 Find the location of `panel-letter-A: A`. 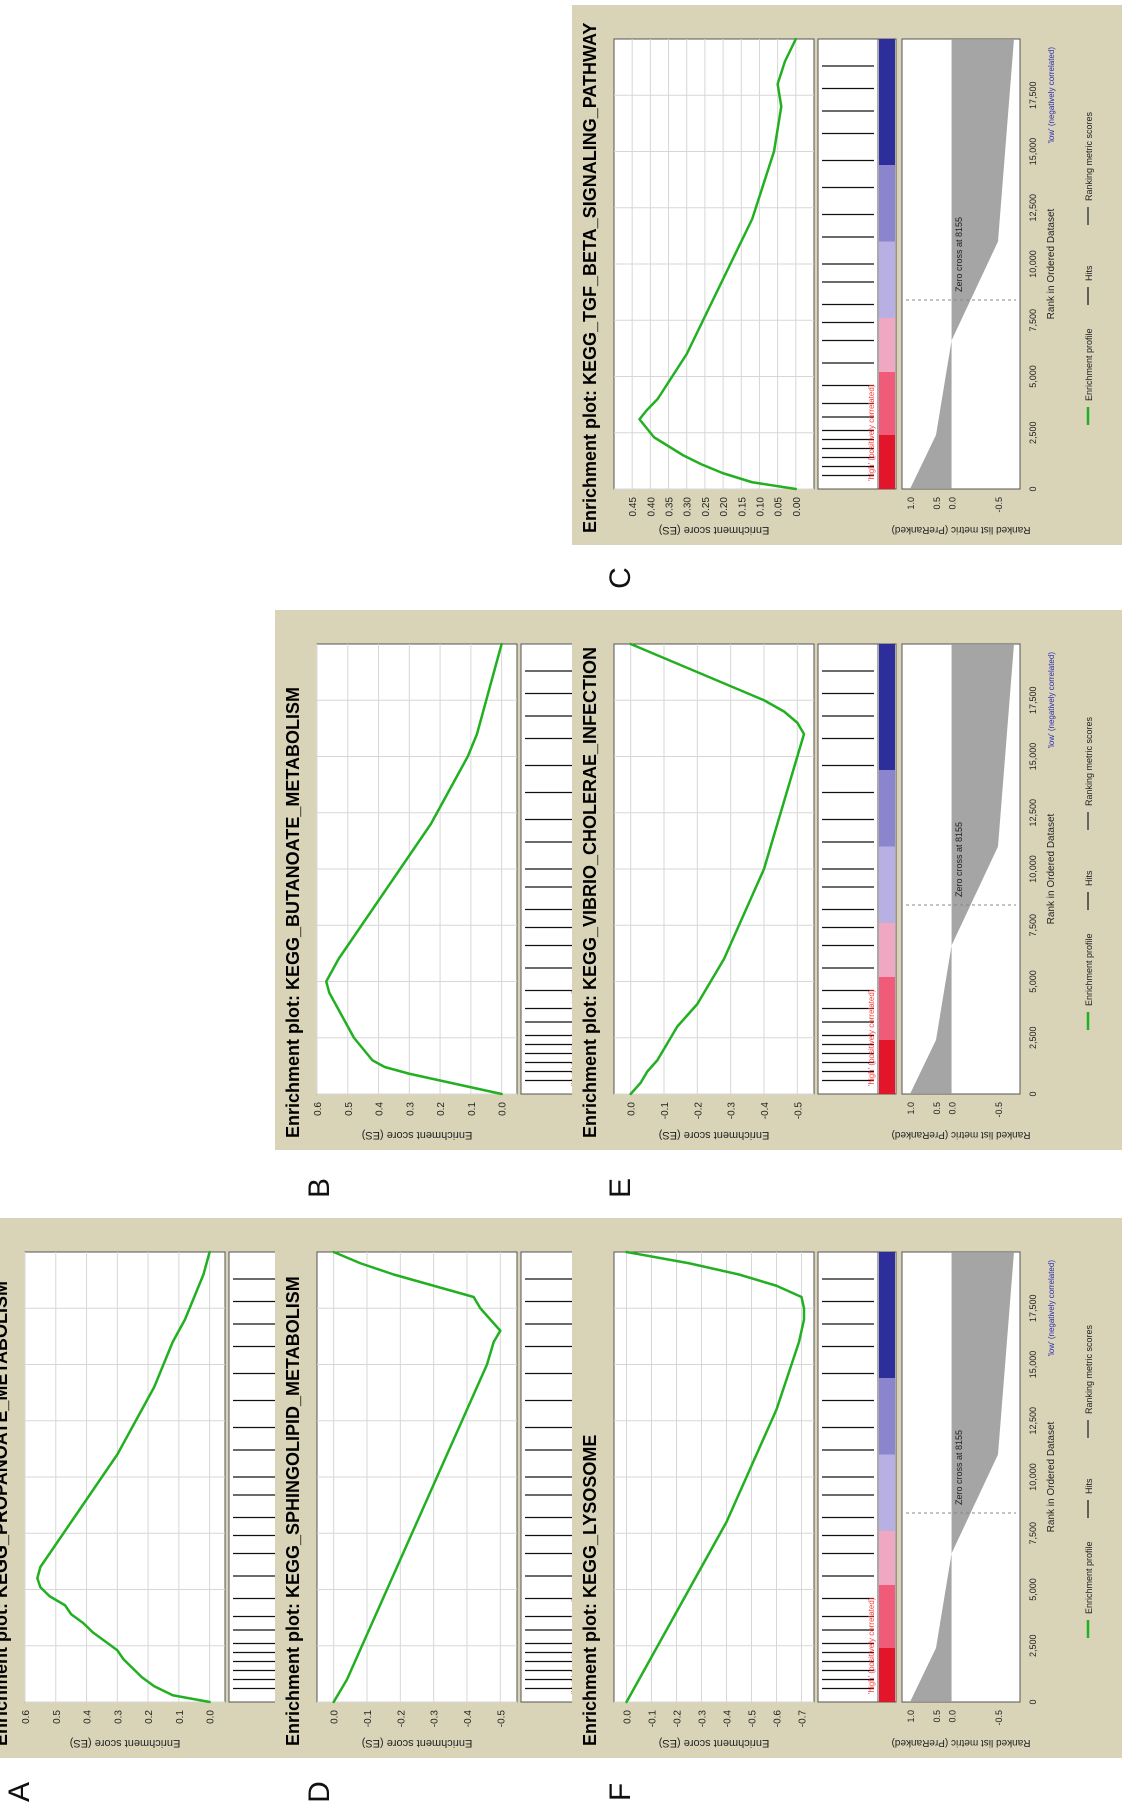

panel-letter-A: A is located at coordinates (19, 1792).